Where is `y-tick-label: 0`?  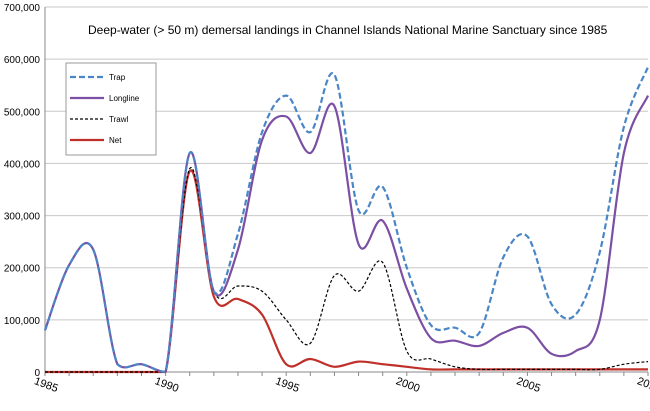 y-tick-label: 0 is located at coordinates (37, 373).